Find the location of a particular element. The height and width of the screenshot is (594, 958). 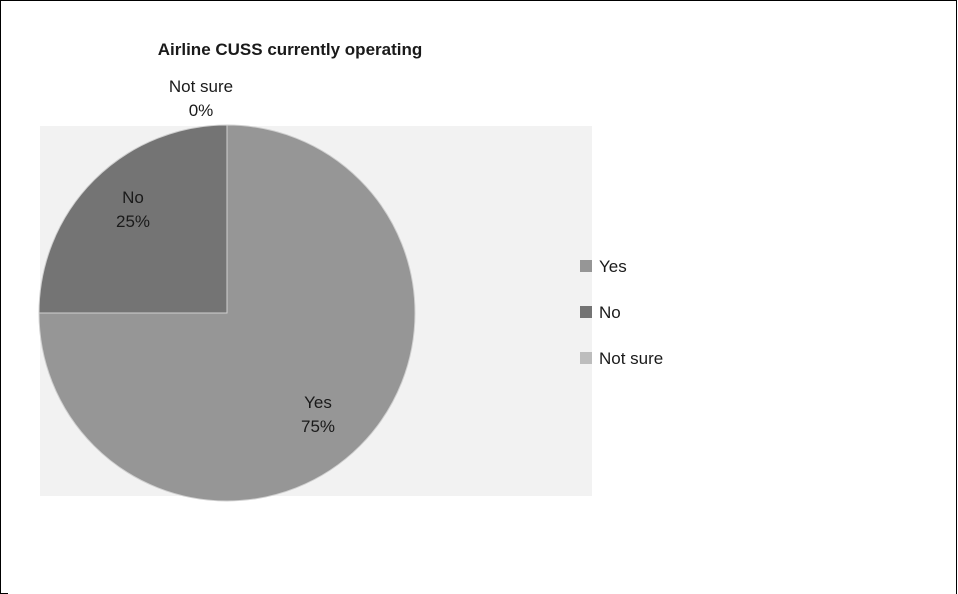

legend-swatch-no is located at coordinates (586, 312).